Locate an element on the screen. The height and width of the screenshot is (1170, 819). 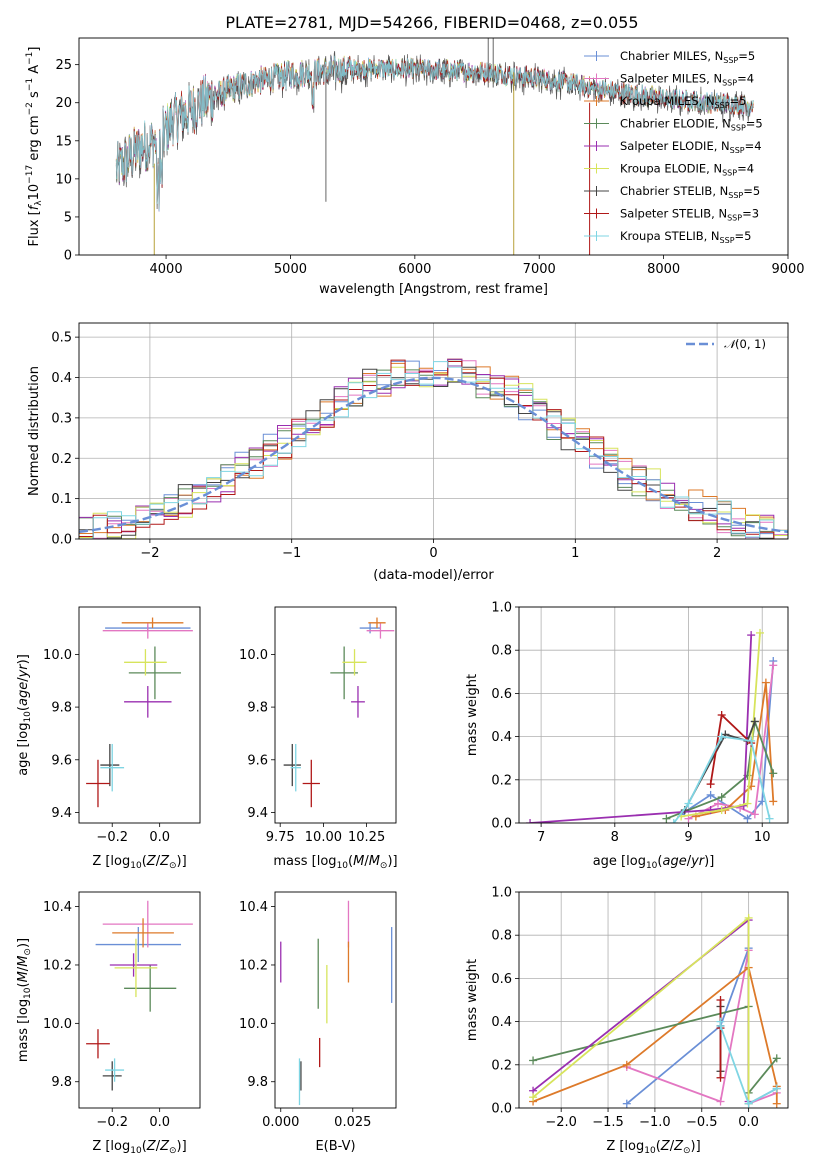
spectrum-lines is located at coordinates (434, 146).